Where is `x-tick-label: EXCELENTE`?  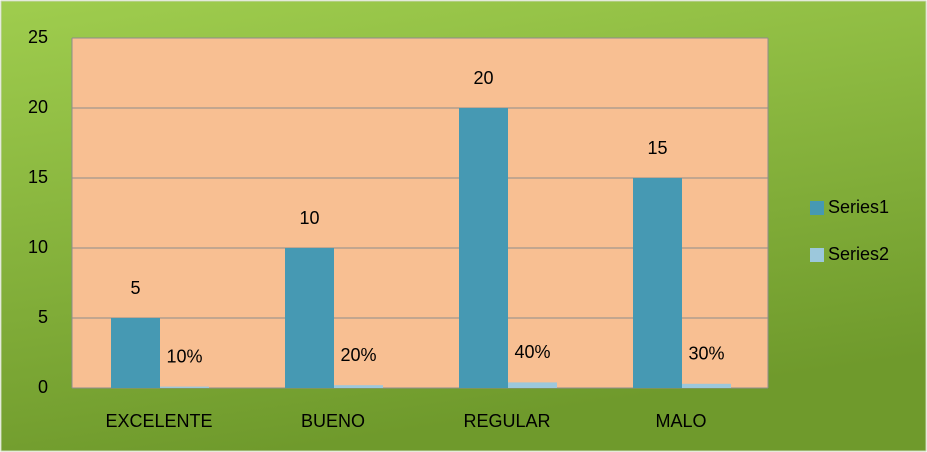 x-tick-label: EXCELENTE is located at coordinates (158, 421).